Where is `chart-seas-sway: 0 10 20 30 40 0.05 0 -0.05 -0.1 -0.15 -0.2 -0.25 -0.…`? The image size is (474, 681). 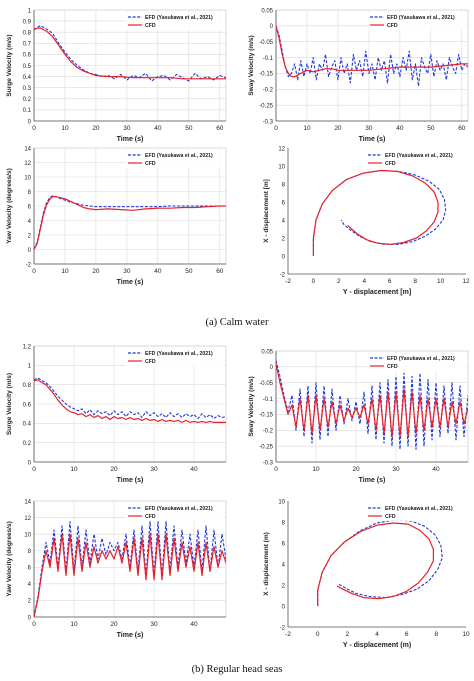
chart-seas-sway: 0 10 20 30 40 0.05 0 -0.05 -0.1 -0.15 -0.2 -0.25 -0.… is located at coordinates (358, 416).